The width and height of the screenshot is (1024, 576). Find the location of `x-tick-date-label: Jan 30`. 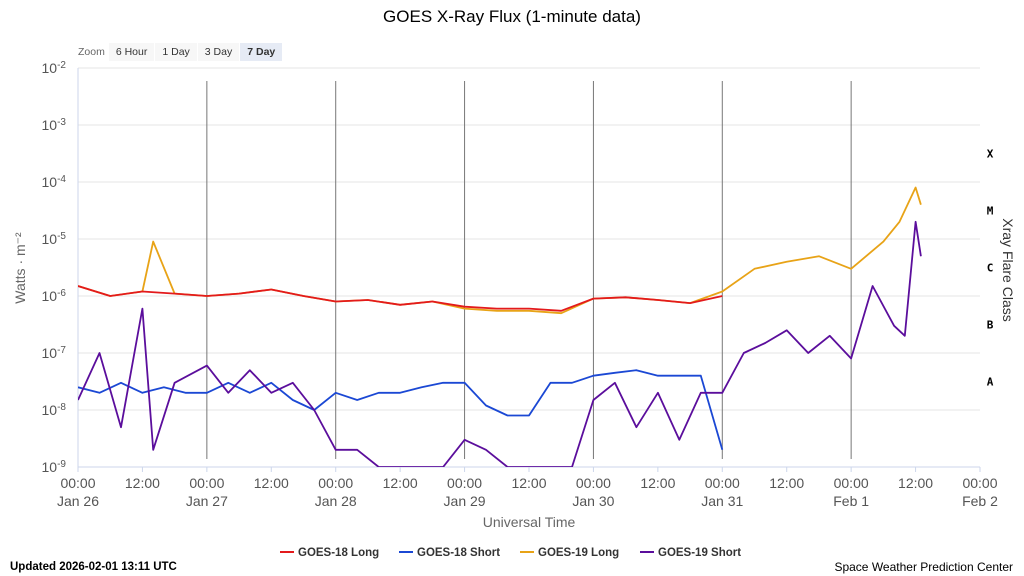

x-tick-date-label: Jan 30 is located at coordinates (593, 501).